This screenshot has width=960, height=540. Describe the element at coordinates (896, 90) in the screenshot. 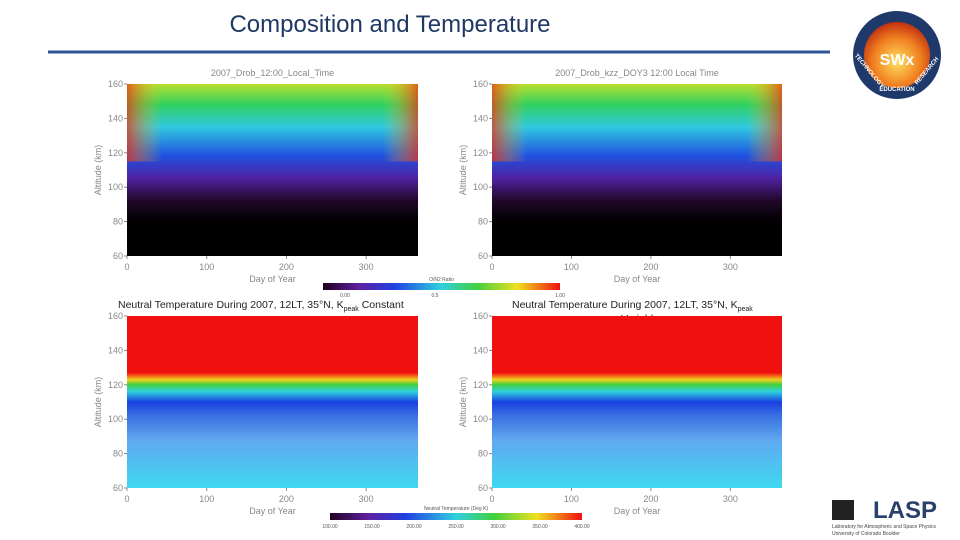

I see `logo-bottom: EDUCATION` at that location.